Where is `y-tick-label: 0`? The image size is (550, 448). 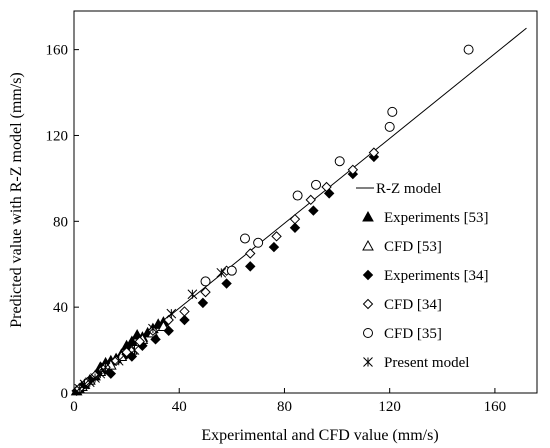
y-tick-label: 0 is located at coordinates (65, 394).